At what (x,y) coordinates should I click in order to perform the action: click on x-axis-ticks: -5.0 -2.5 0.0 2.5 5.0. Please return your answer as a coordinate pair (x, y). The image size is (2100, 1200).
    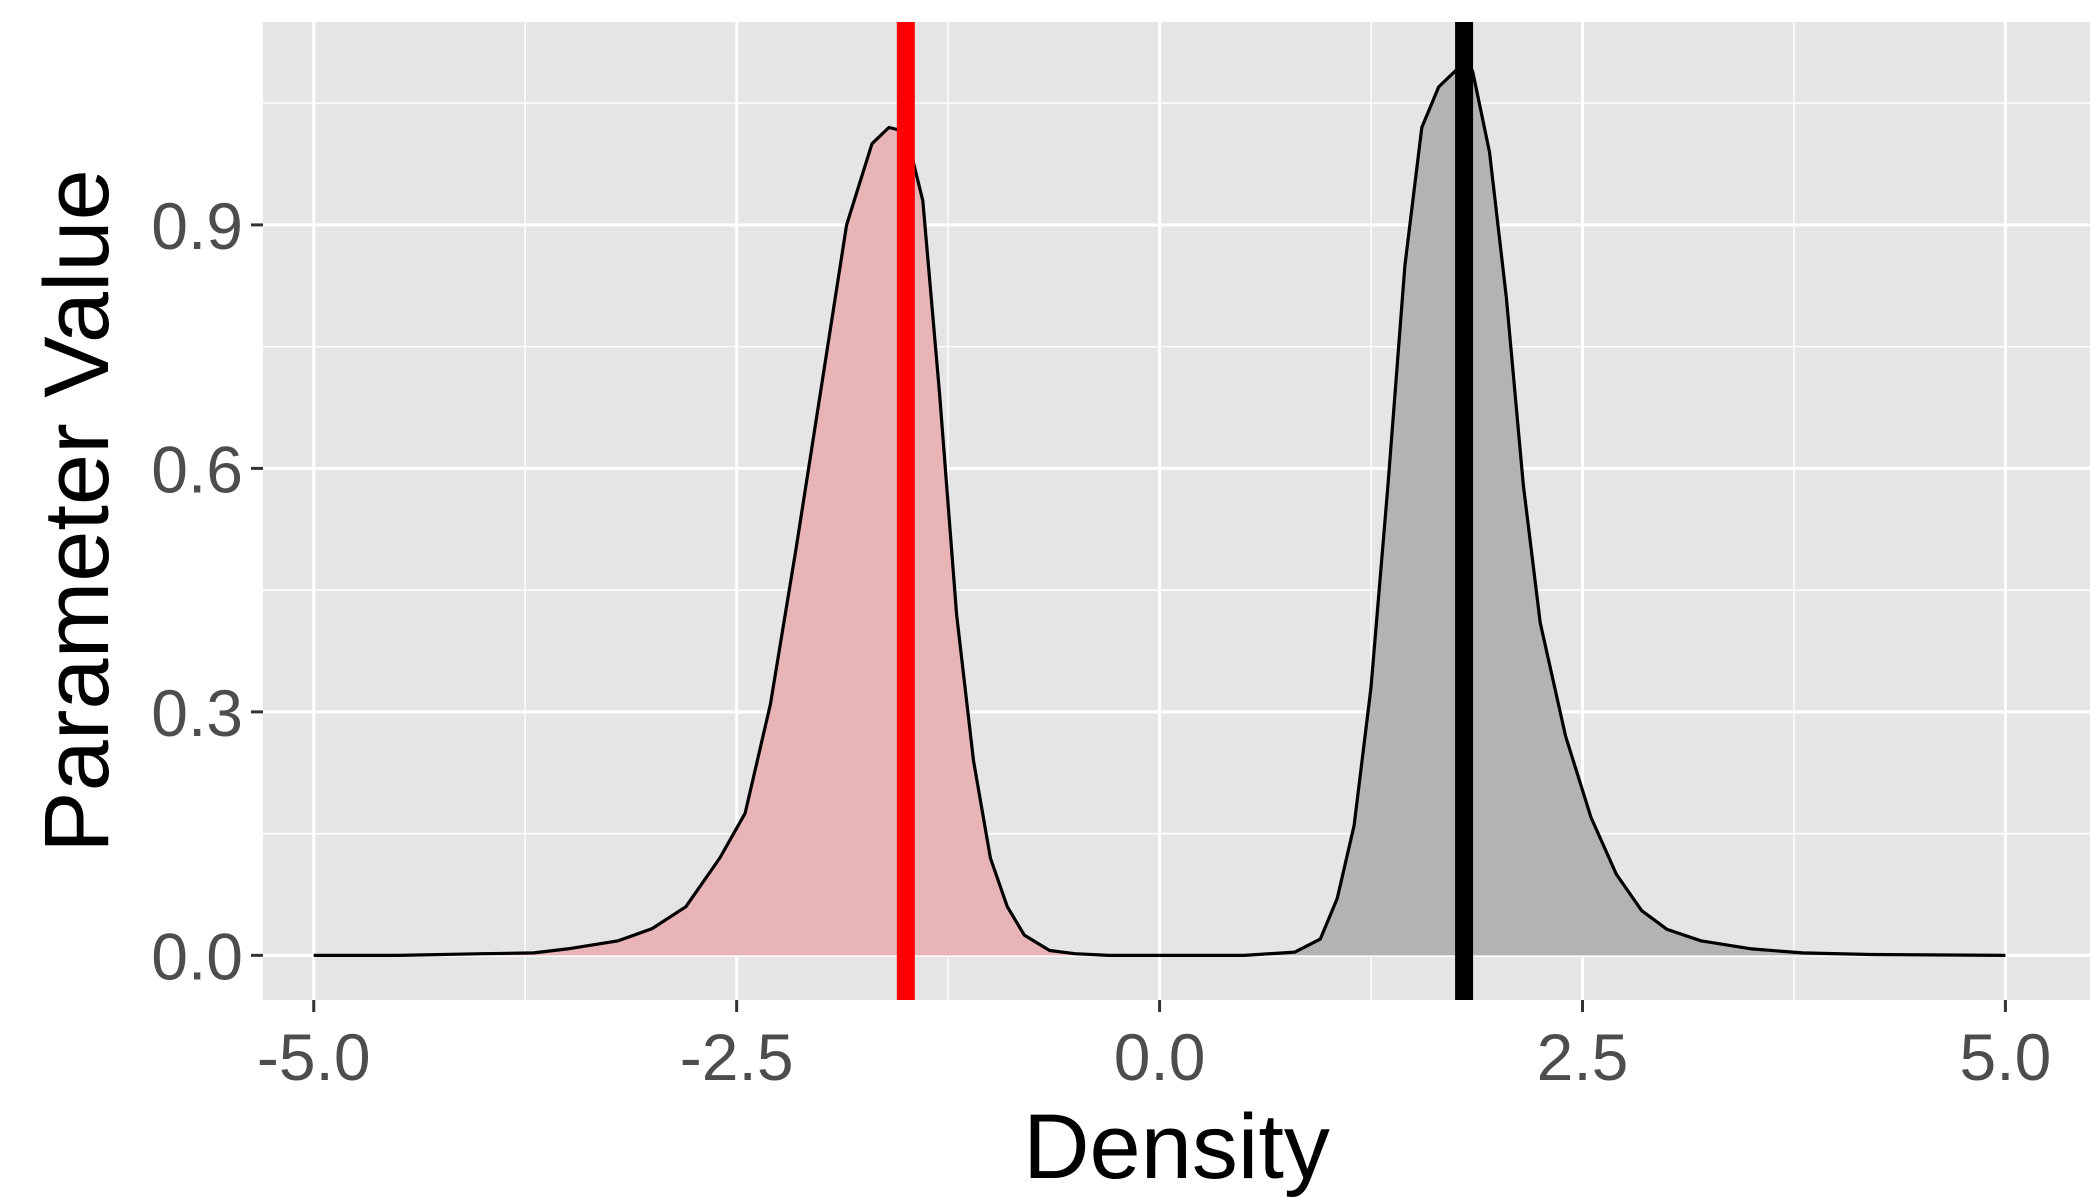
    Looking at the image, I should click on (1154, 1047).